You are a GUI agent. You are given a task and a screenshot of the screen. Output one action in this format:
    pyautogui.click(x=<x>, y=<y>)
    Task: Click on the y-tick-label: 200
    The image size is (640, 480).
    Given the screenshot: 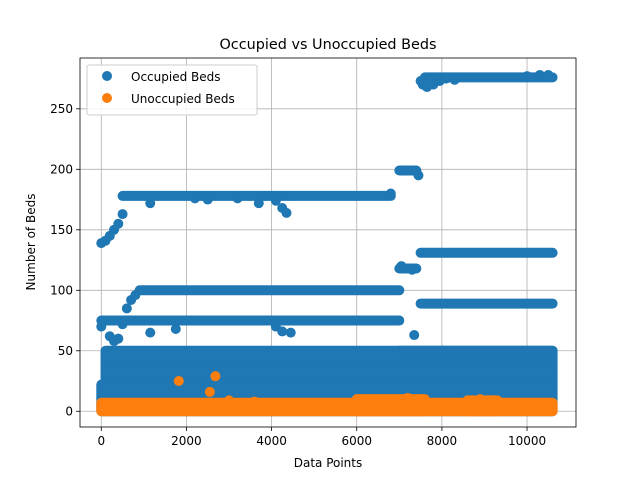 What is the action you would take?
    pyautogui.click(x=61, y=169)
    